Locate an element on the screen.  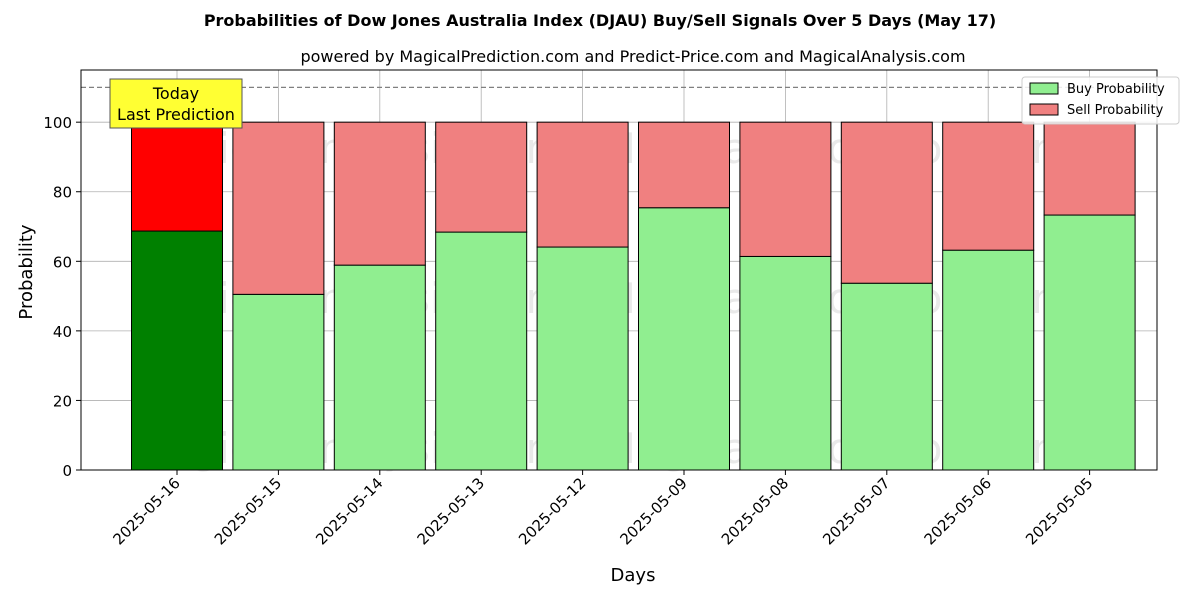
x-tick-label: 2025-05-12 is located at coordinates (552, 511).